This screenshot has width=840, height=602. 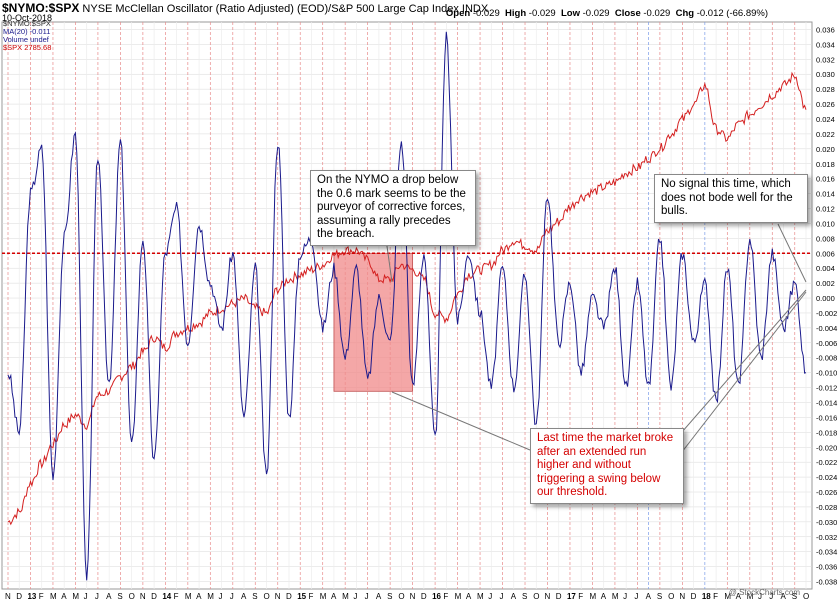 What do you see at coordinates (706, 596) in the screenshot?
I see `x-tick-label: 18` at bounding box center [706, 596].